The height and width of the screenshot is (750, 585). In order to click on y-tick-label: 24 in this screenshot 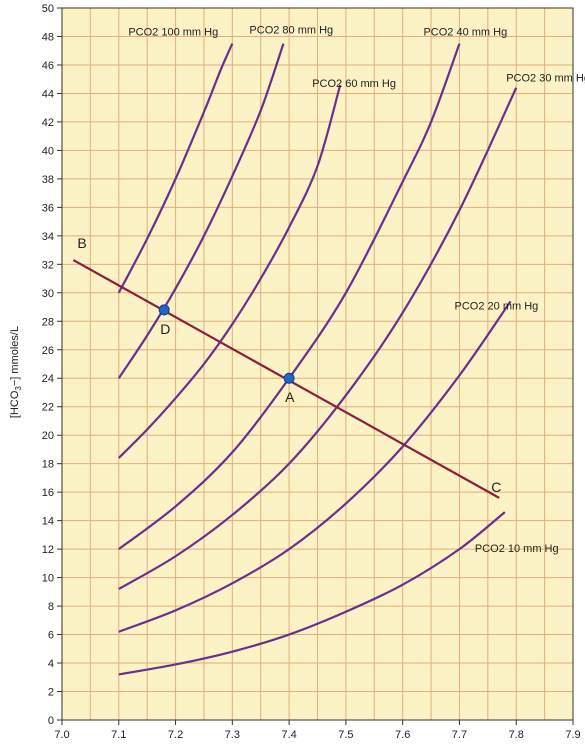, I will do `click(48, 379)`.